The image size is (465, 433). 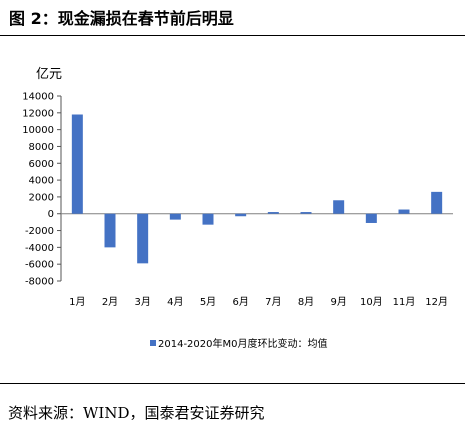 What do you see at coordinates (121, 18) in the screenshot?
I see `figure-title: 图 2：现金漏损在春节前后明显` at bounding box center [121, 18].